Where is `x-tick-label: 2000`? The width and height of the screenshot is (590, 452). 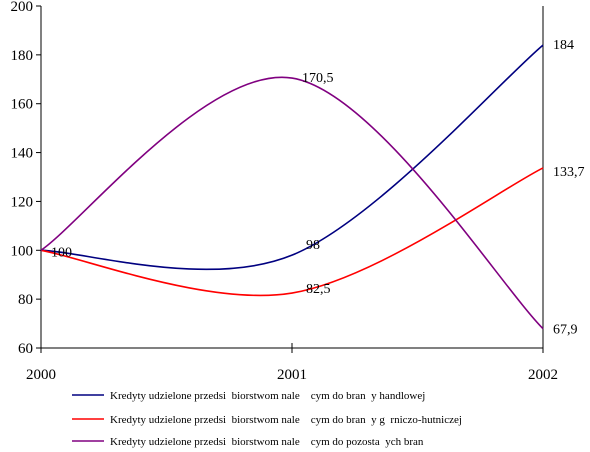 x-tick-label: 2000 is located at coordinates (41, 375).